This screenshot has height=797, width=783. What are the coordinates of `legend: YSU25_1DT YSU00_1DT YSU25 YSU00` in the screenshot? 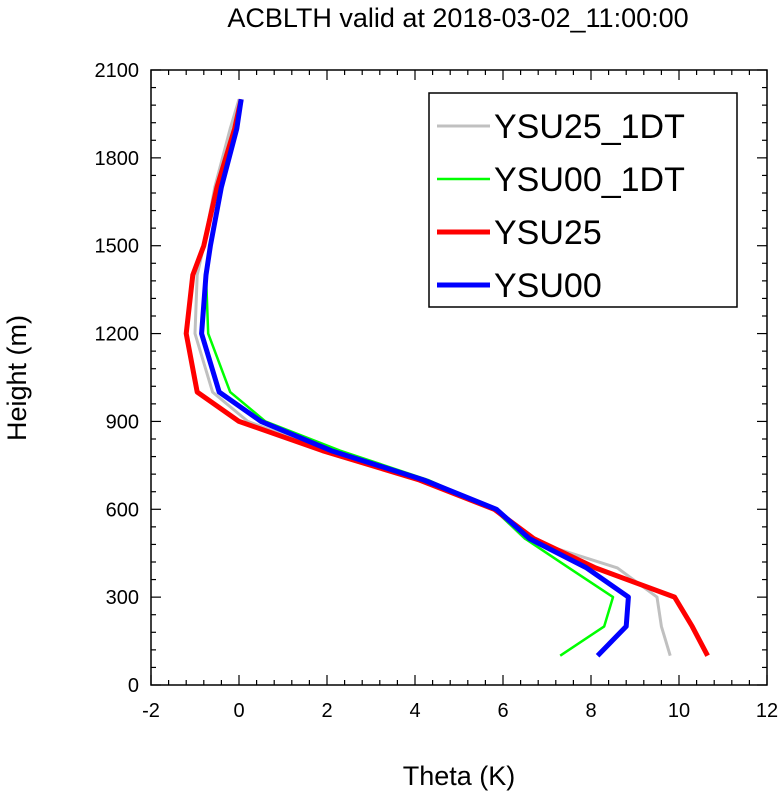 It's located at (583, 200).